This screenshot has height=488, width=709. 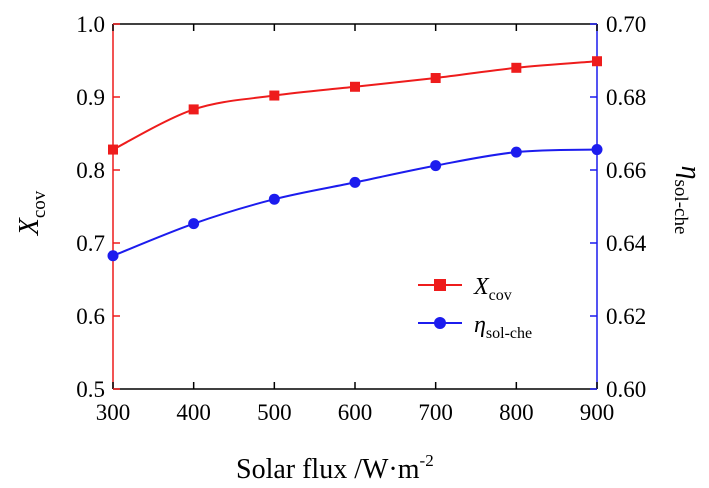 I want to click on legend-marker-eta, so click(x=440, y=323).